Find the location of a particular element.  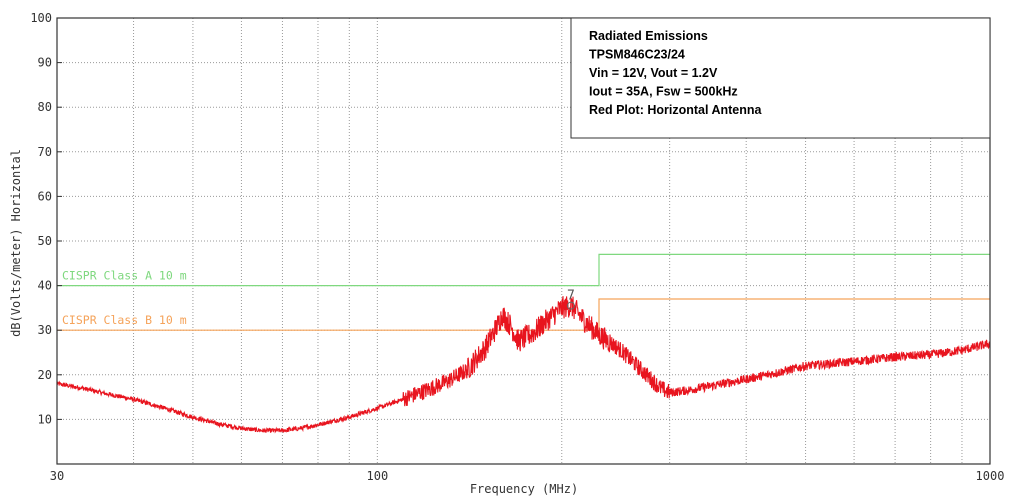

marker-label: 7 is located at coordinates (571, 296).